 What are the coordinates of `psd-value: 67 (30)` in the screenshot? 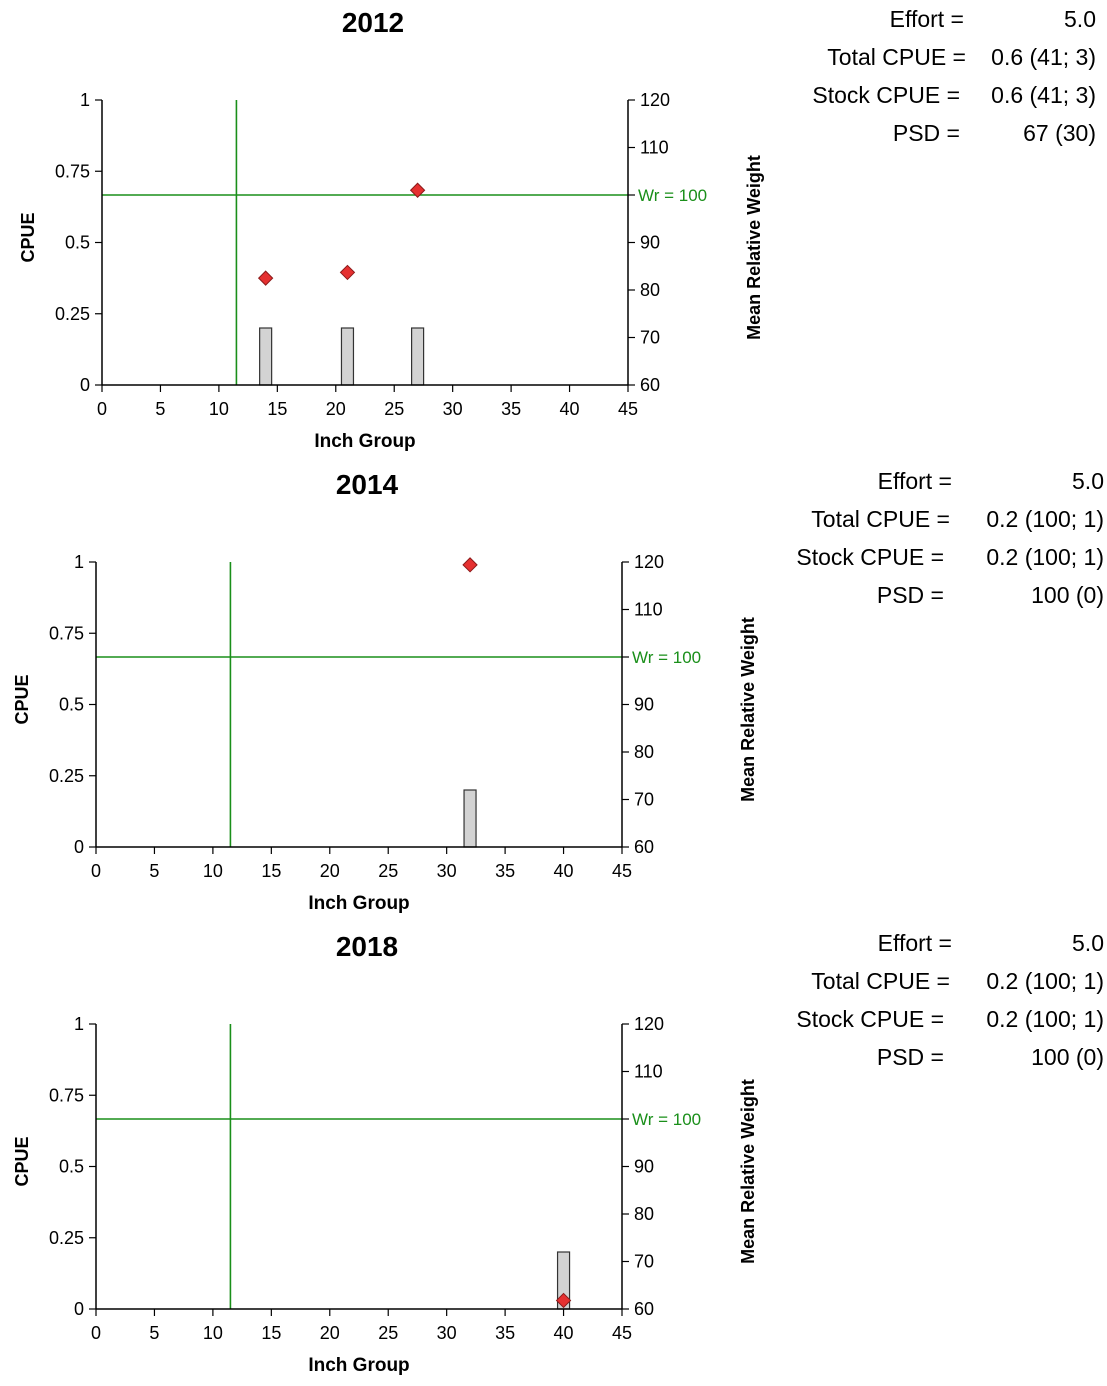 It's located at (1059, 133).